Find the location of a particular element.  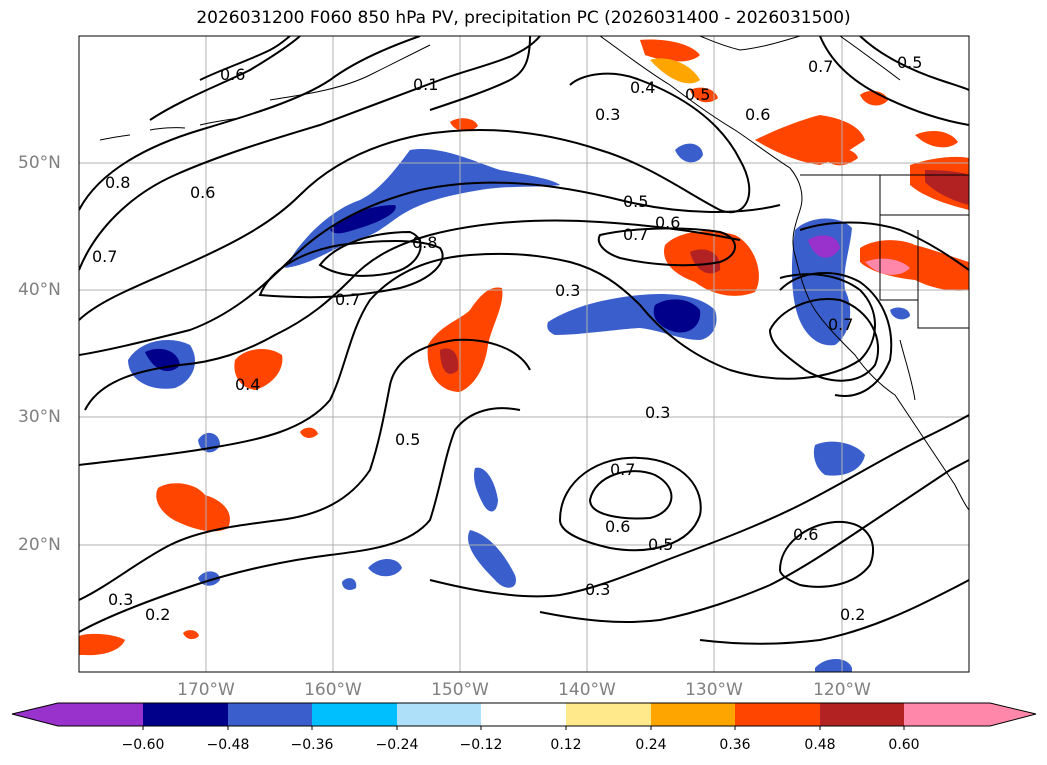

colorbar-tick-label: −0.36 is located at coordinates (312, 745).